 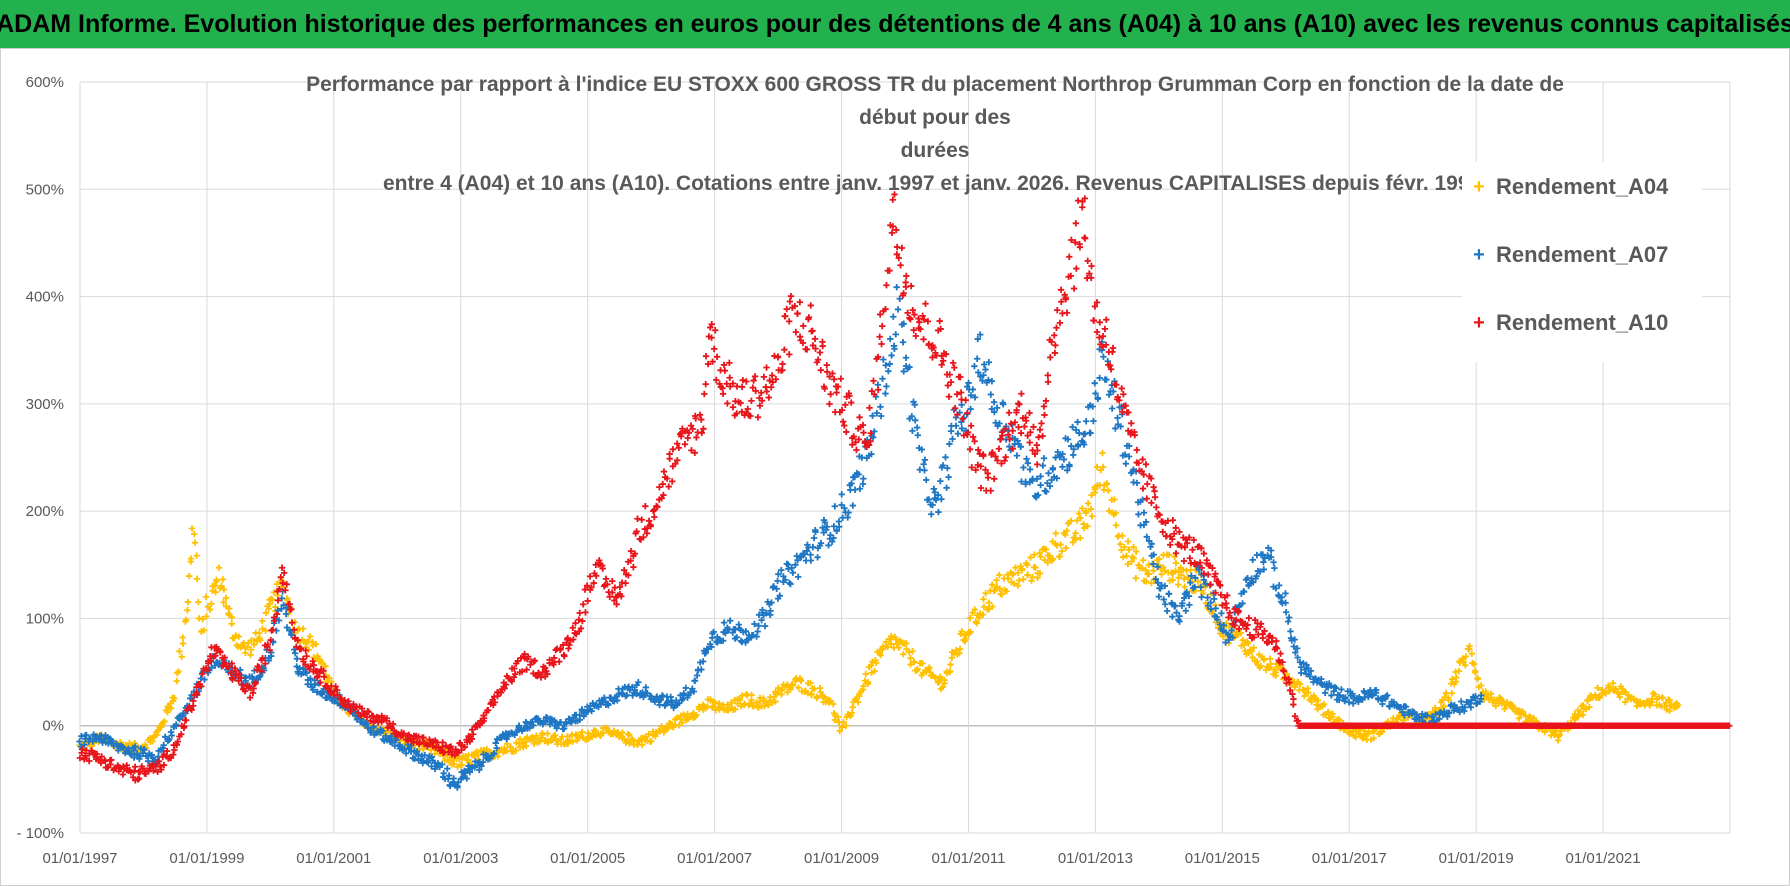 What do you see at coordinates (968, 858) in the screenshot?
I see `x-tick-label: 01/01/2011` at bounding box center [968, 858].